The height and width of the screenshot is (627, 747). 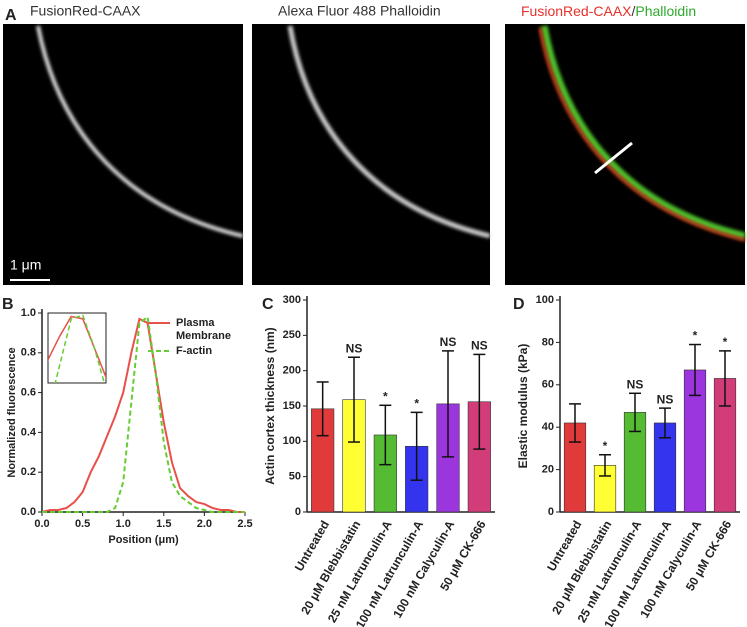 I want to click on legend-word: Plasma, so click(x=195, y=323).